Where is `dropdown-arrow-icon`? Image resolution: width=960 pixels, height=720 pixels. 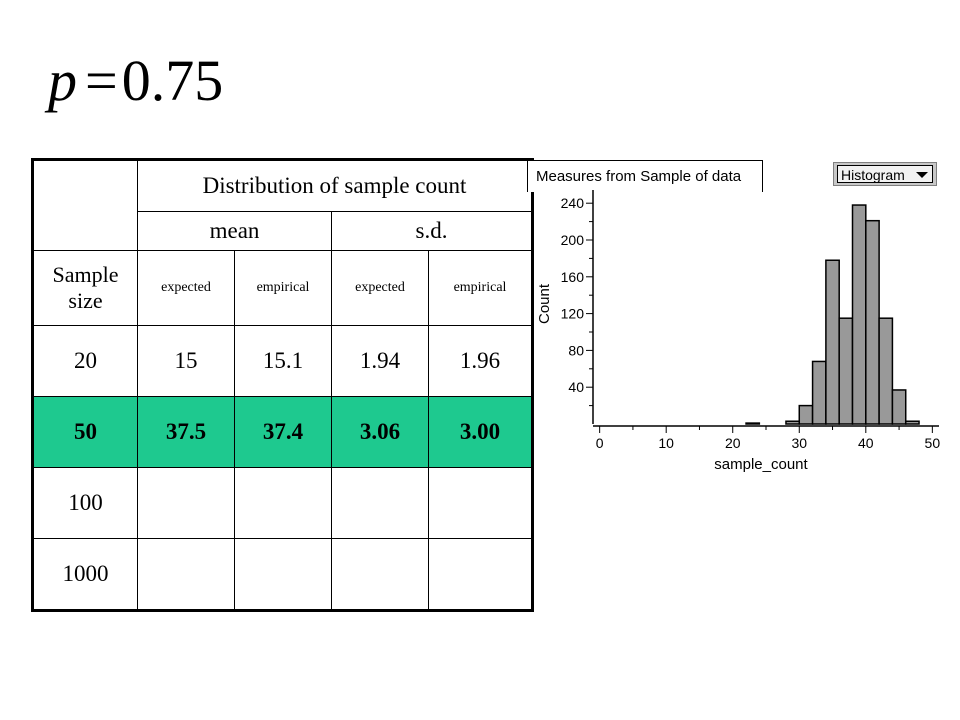 dropdown-arrow-icon is located at coordinates (922, 175).